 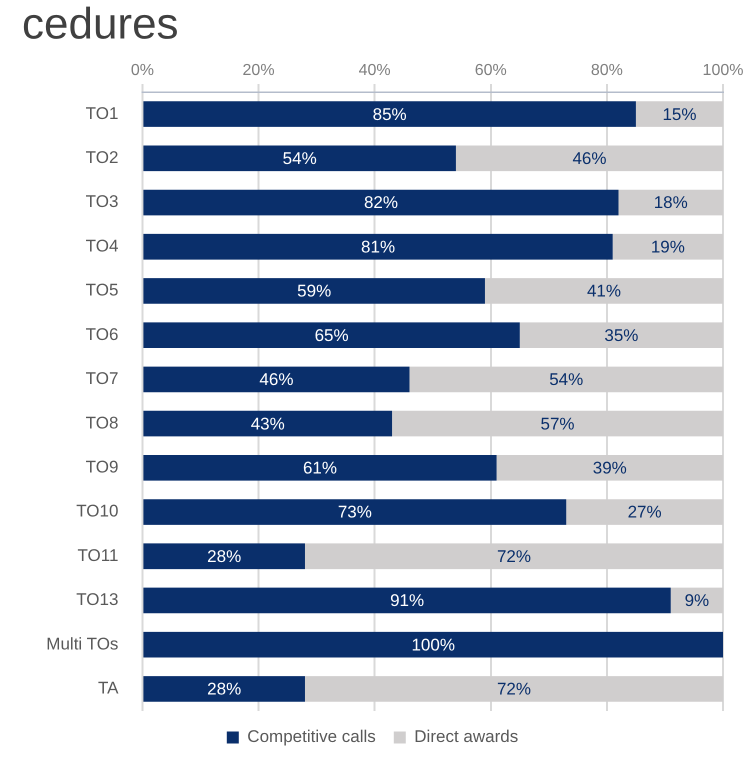 I want to click on data-label: 61%, so click(x=320, y=468).